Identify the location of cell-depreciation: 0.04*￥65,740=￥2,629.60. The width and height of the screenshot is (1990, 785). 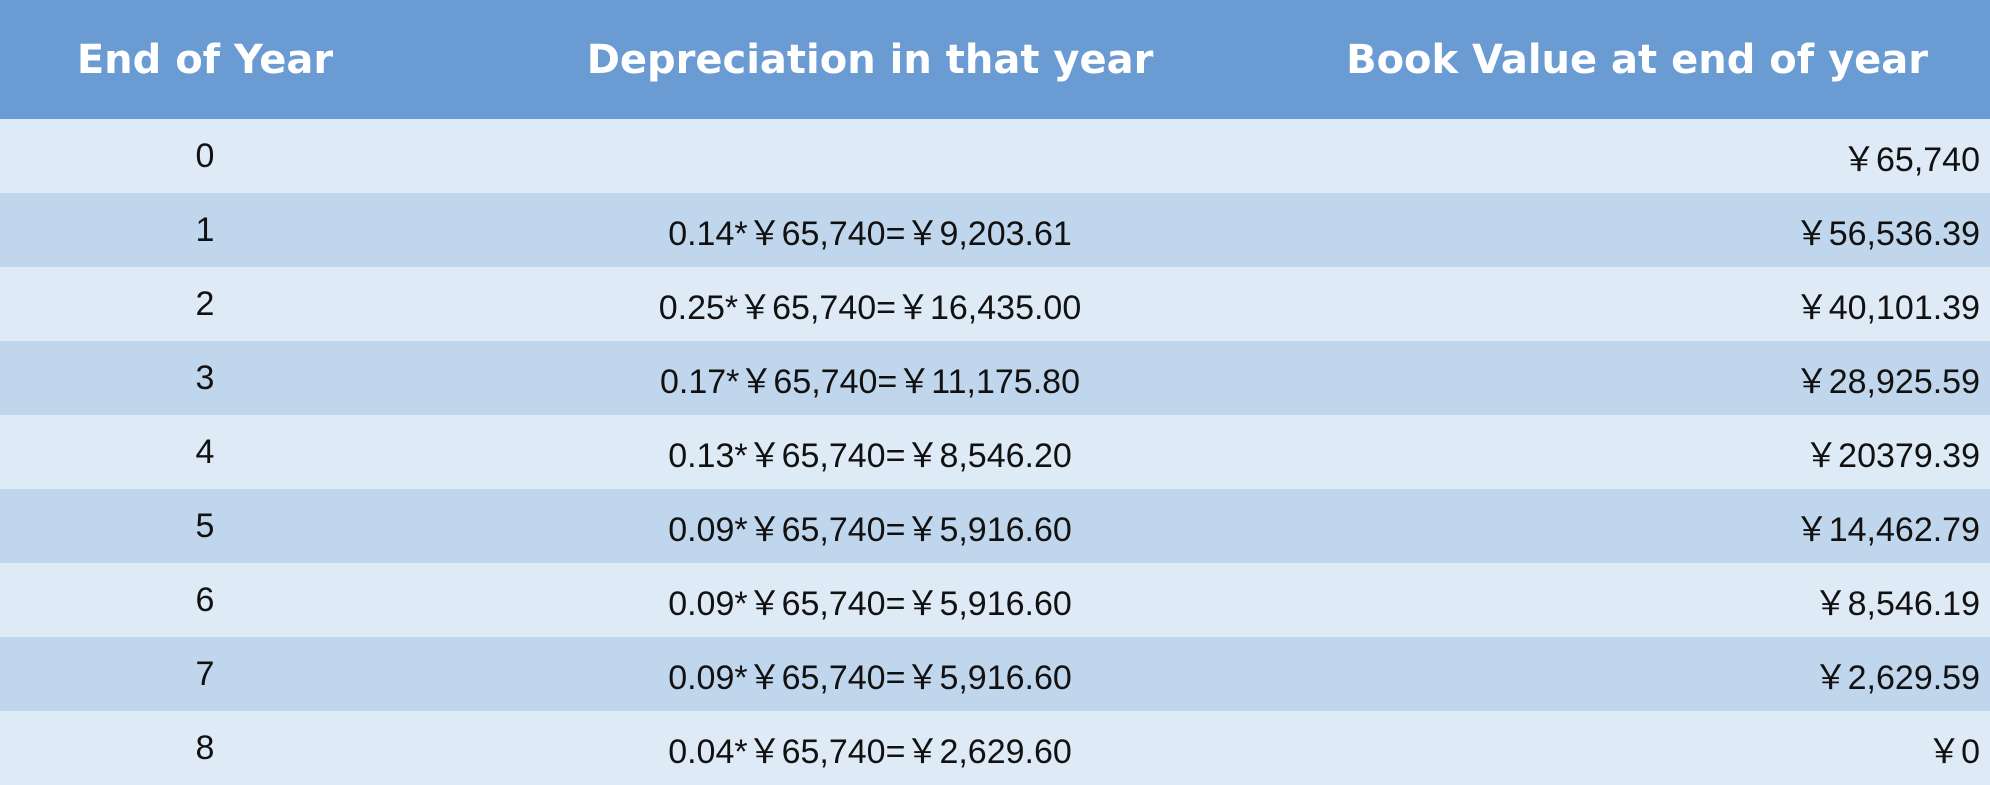
(870, 751).